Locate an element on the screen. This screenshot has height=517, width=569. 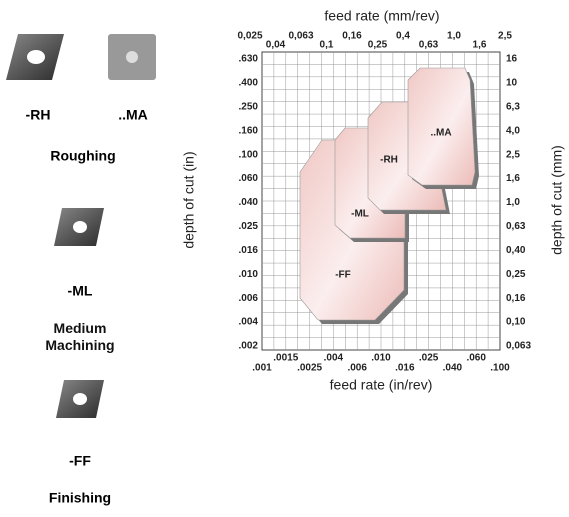
x-tick-label: .060 is located at coordinates (476, 358).